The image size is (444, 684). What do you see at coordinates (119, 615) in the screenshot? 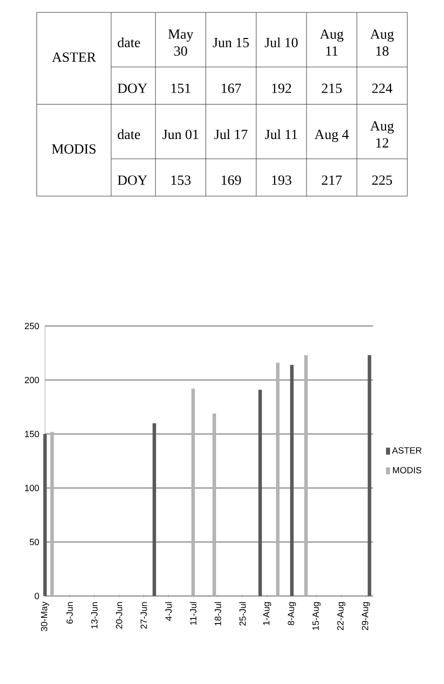
I see `x-tick-label: 20-Jun` at bounding box center [119, 615].